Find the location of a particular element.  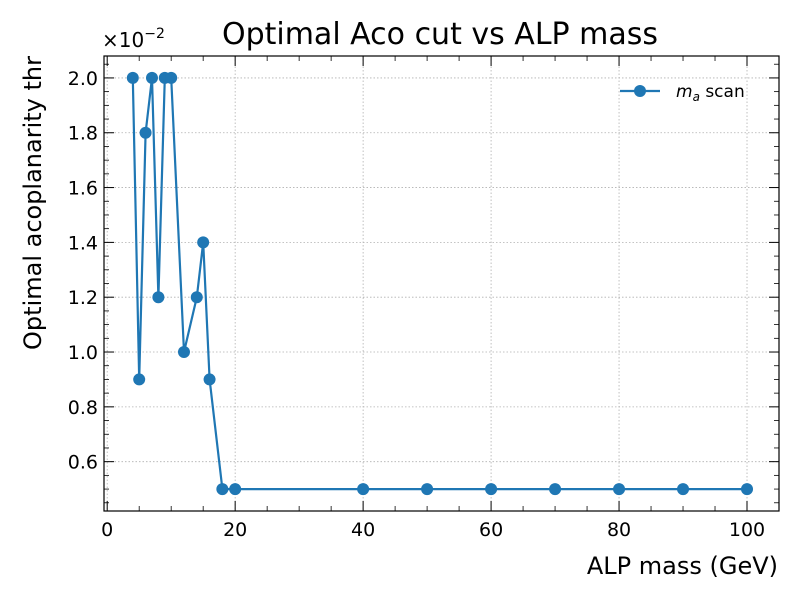

y-tick-label: 0.8 is located at coordinates (83, 408).